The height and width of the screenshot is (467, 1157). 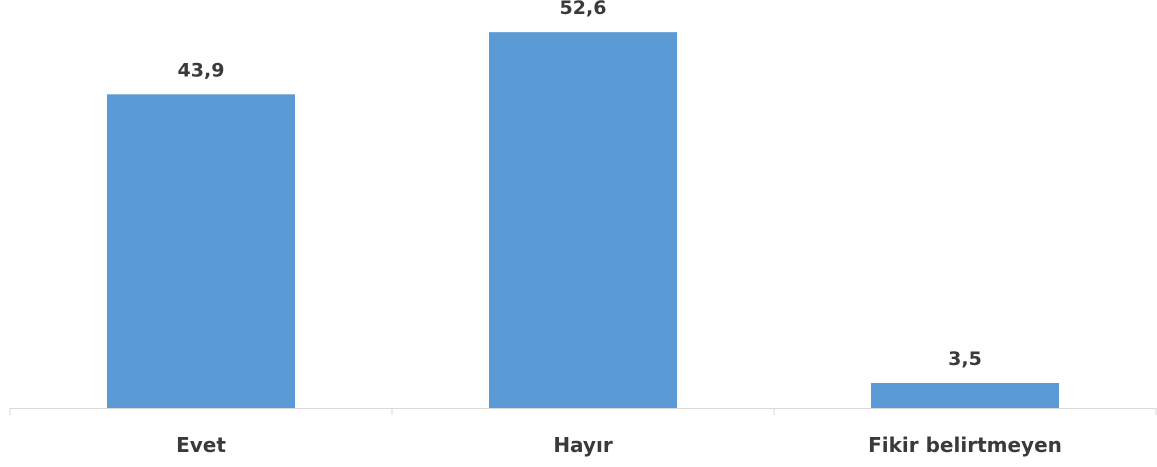 I want to click on x-axis, so click(x=583, y=411).